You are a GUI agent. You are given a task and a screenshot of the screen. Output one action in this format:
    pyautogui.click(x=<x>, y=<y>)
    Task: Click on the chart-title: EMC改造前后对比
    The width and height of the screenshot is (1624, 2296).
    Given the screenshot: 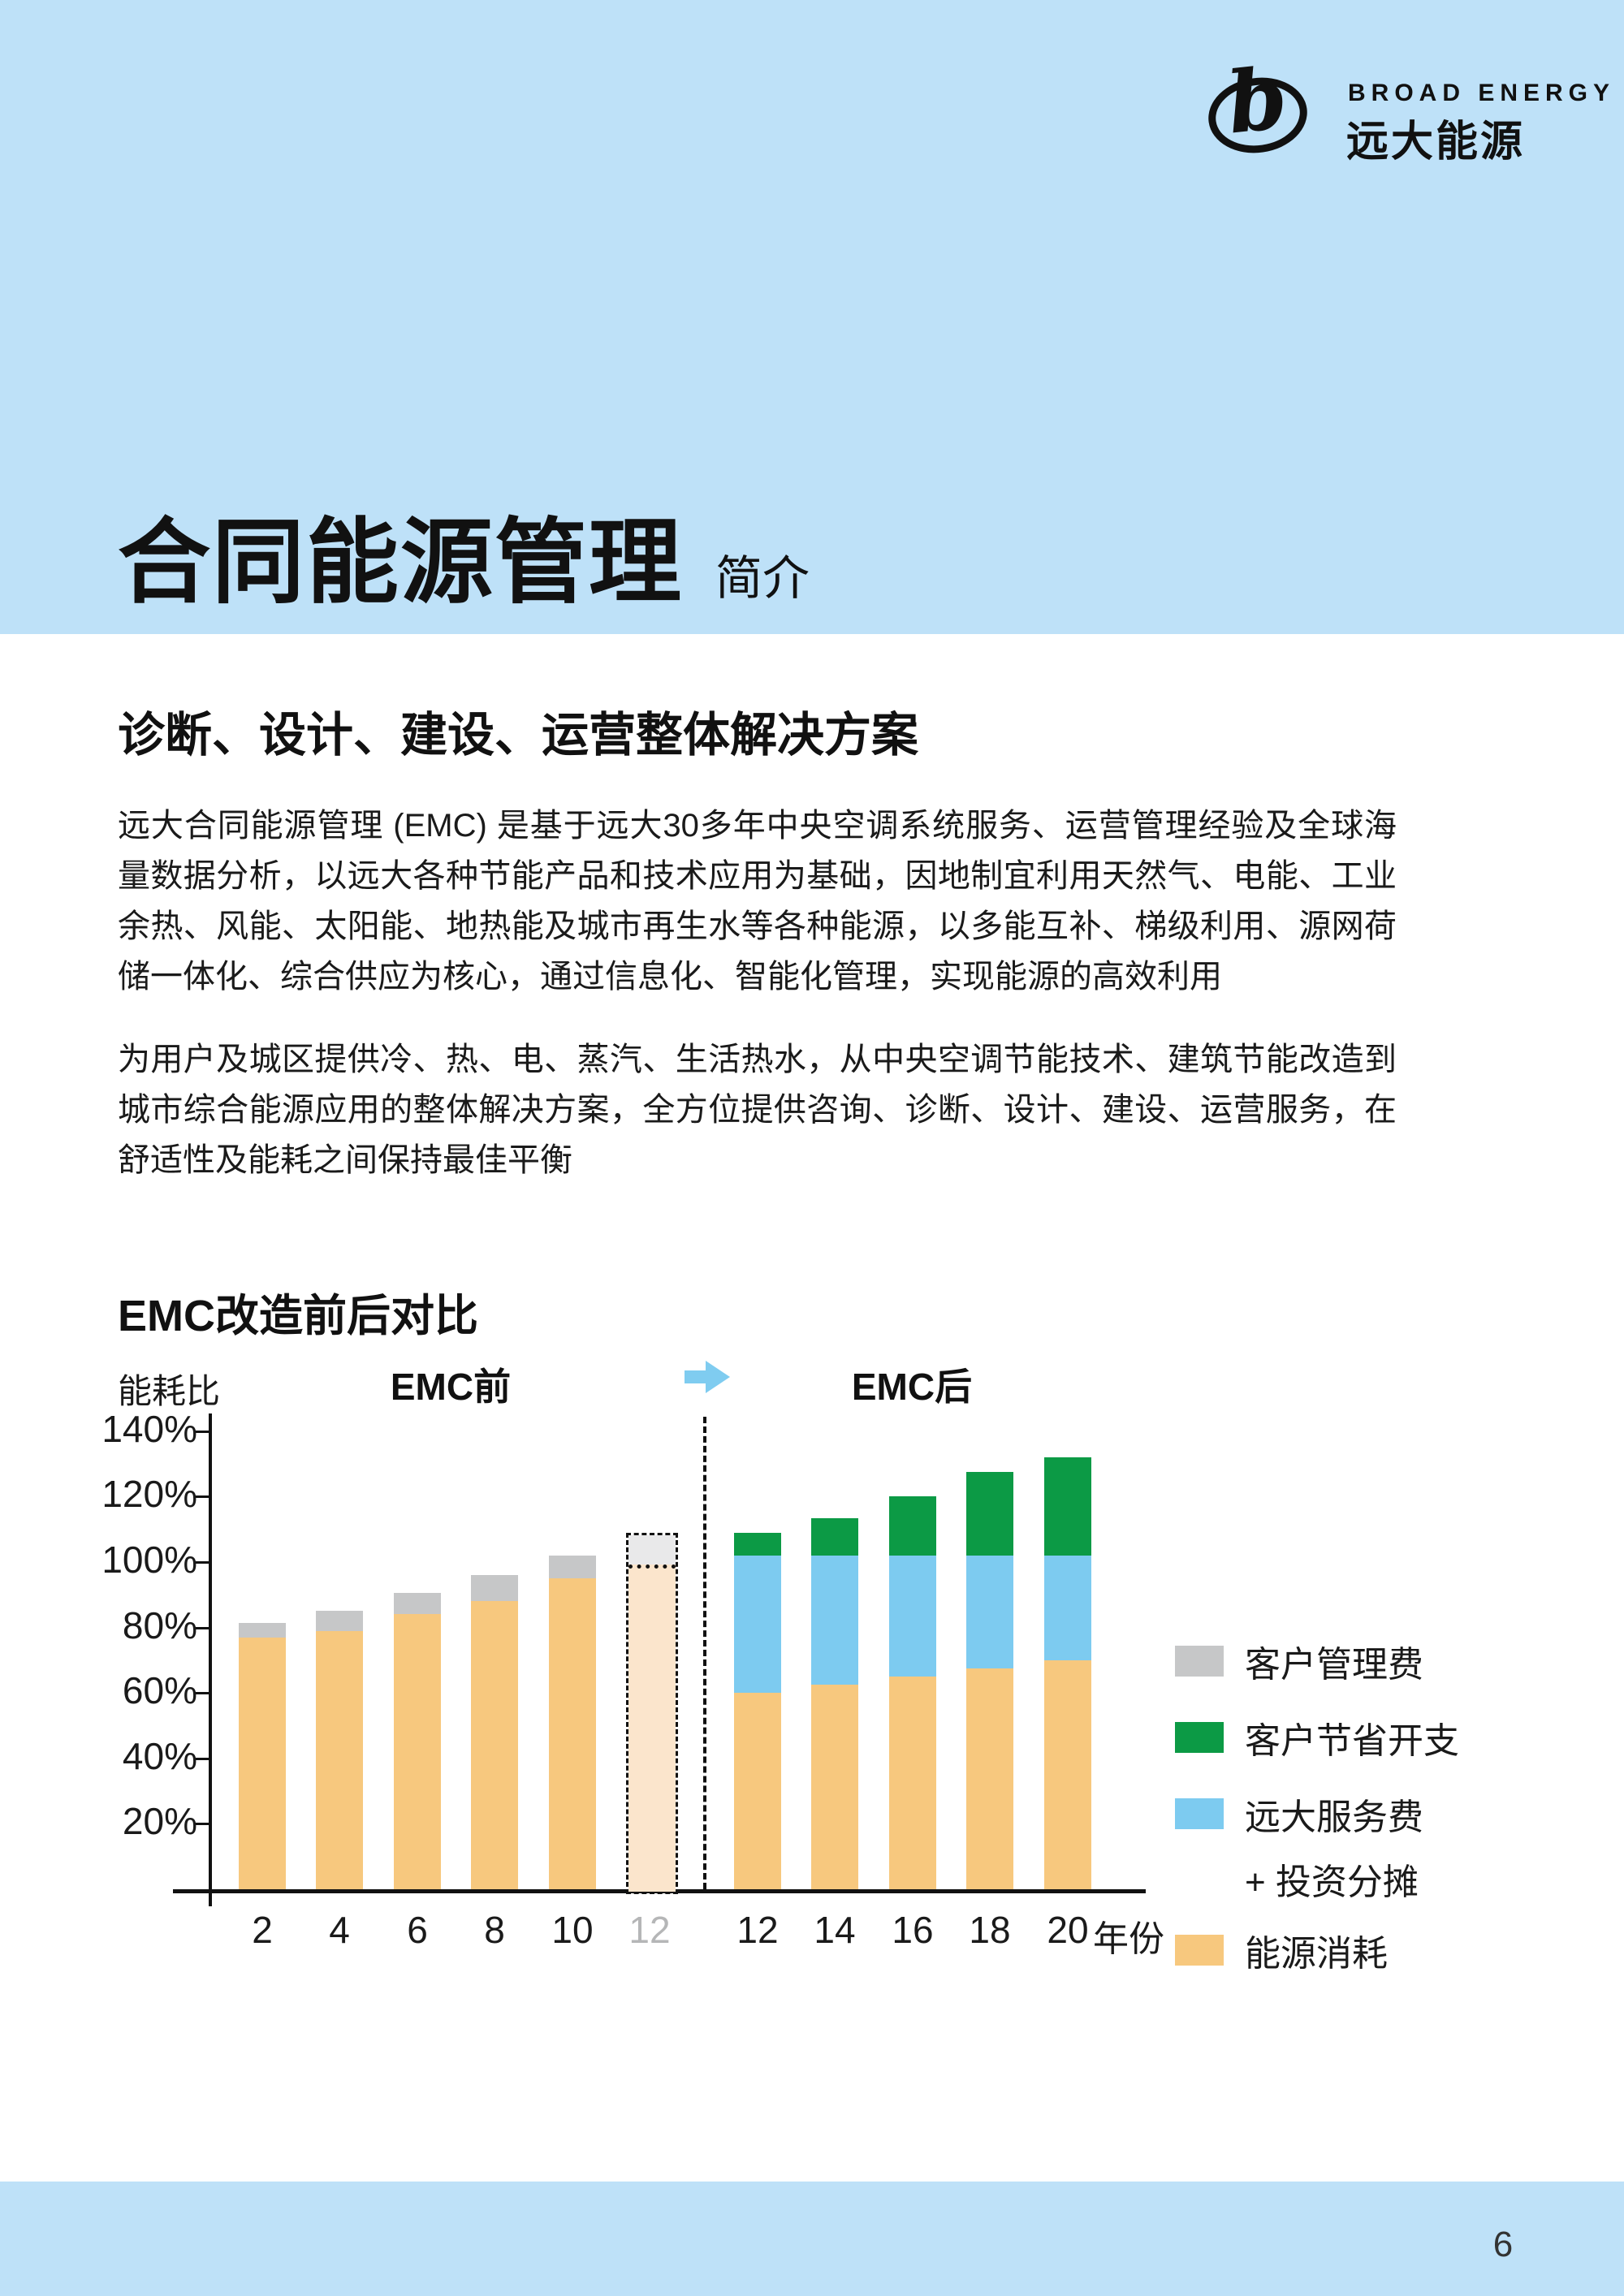 What is the action you would take?
    pyautogui.click(x=298, y=1316)
    